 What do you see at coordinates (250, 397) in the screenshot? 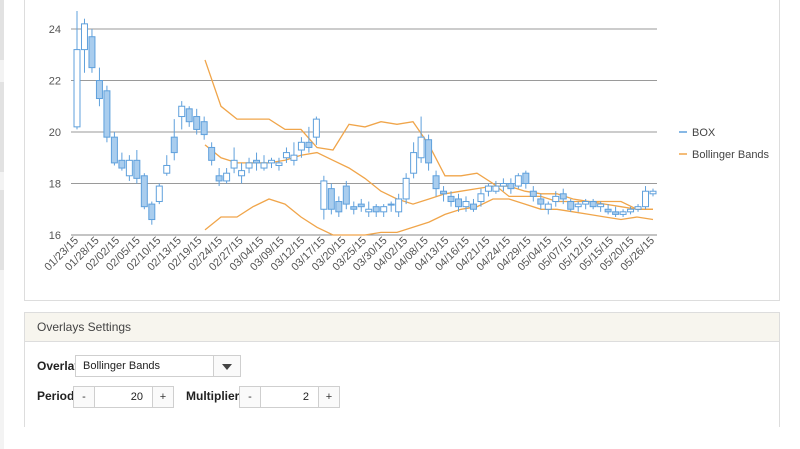
I see `multiplier-decrement-button: -` at bounding box center [250, 397].